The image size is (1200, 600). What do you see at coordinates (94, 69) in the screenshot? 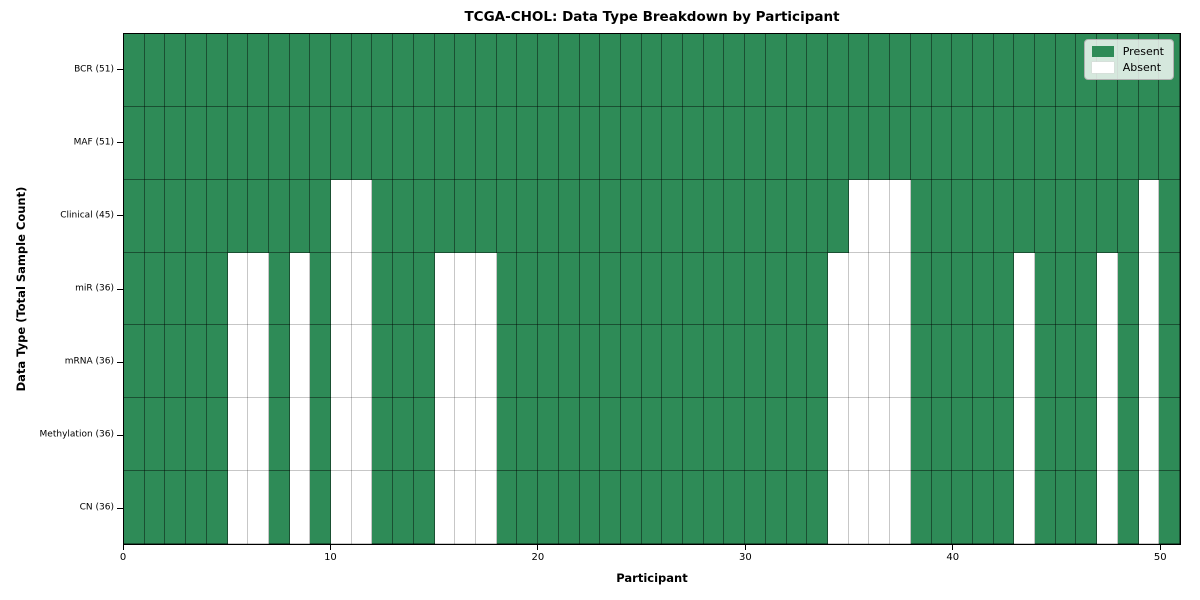
I see `y-tick-label: BCR (51)` at bounding box center [94, 69].